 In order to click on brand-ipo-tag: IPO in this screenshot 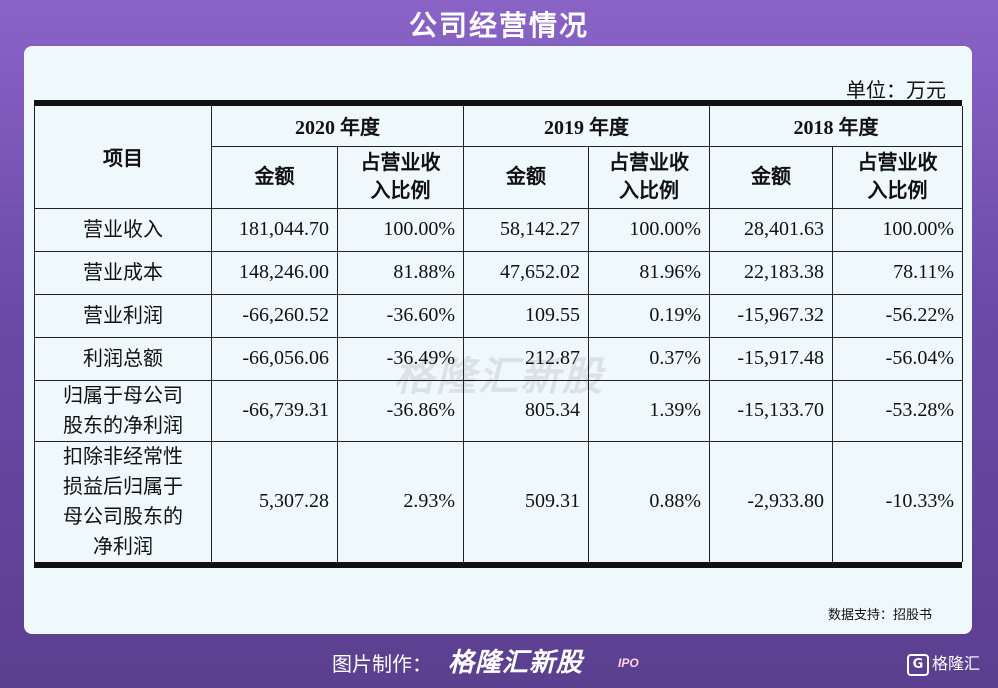, I will do `click(628, 663)`.